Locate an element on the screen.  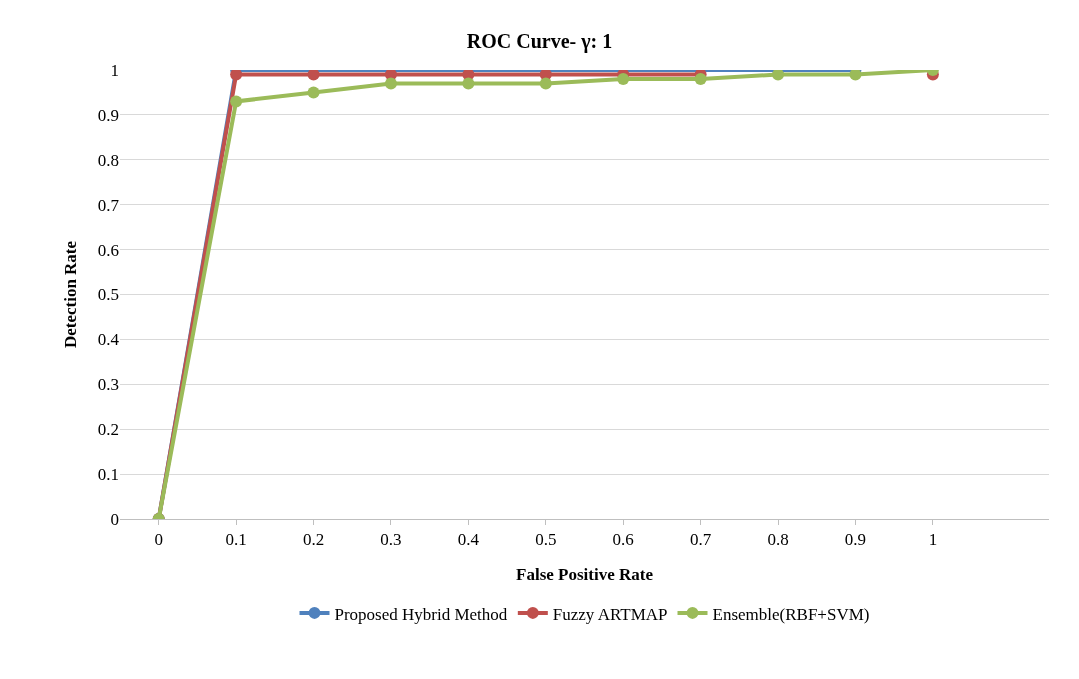
y-tick-label: 0.5 is located at coordinates (108, 295).